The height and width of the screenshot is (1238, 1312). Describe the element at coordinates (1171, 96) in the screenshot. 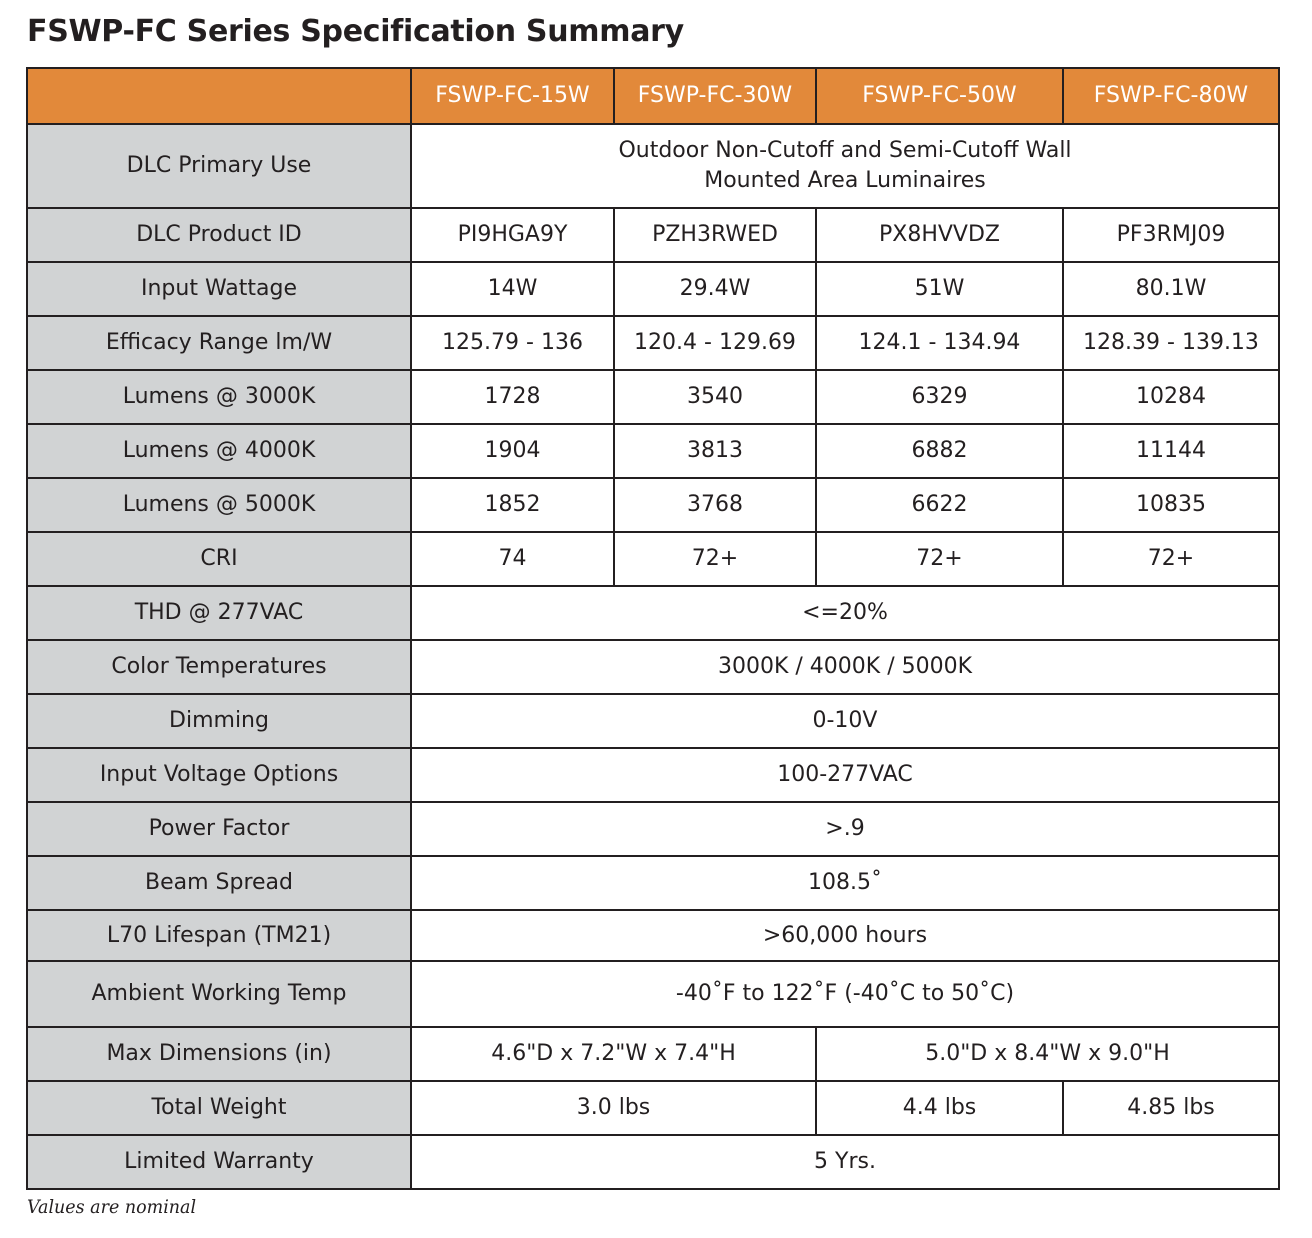

I see `model-header: FSWP-FC-80W` at that location.